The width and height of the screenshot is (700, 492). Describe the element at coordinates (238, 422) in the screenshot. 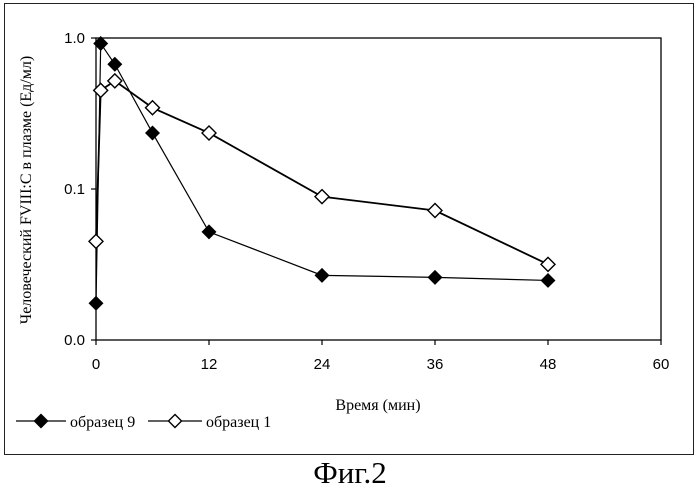

I see `legend-label-2: образец 1` at that location.